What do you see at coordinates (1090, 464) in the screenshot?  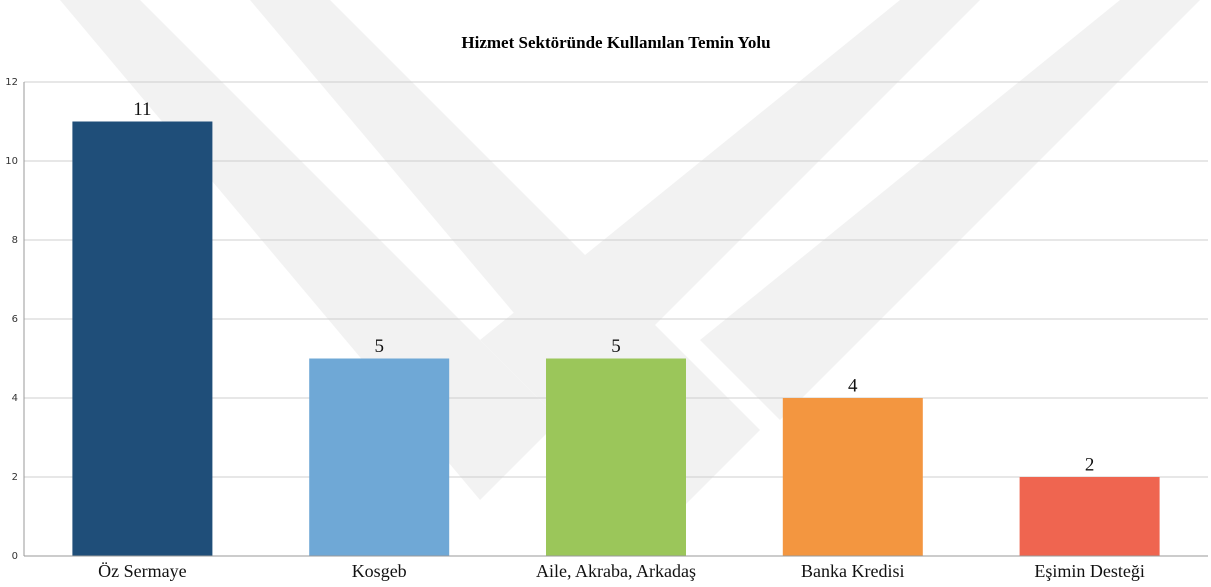 I see `data-label: 2` at bounding box center [1090, 464].